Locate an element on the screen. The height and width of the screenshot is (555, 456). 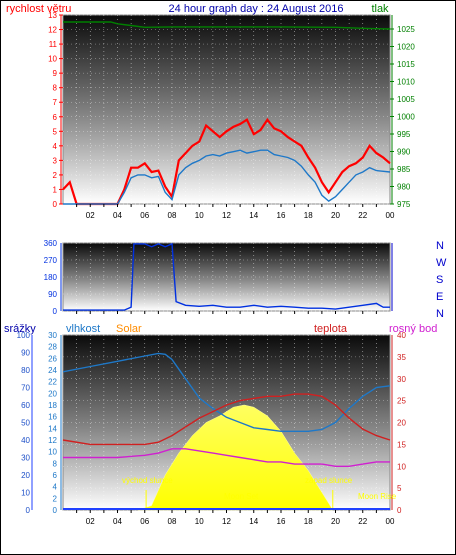
rain-tick-label: 0 is located at coordinates (28, 510).